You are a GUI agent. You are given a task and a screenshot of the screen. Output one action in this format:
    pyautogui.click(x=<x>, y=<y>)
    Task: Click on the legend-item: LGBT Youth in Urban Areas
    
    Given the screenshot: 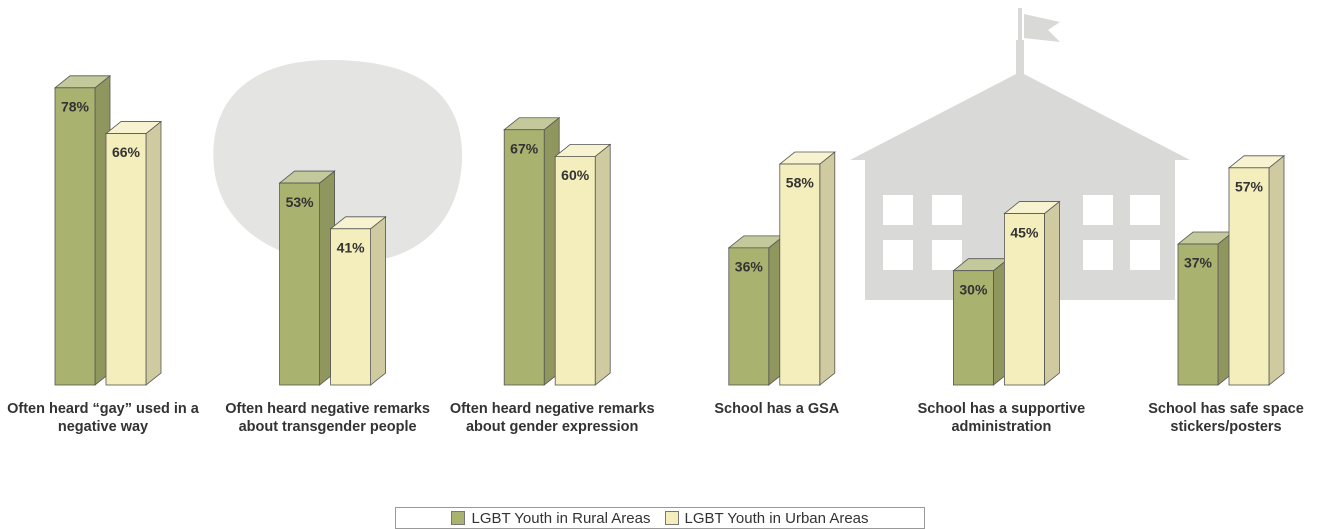 What is the action you would take?
    pyautogui.click(x=766, y=518)
    